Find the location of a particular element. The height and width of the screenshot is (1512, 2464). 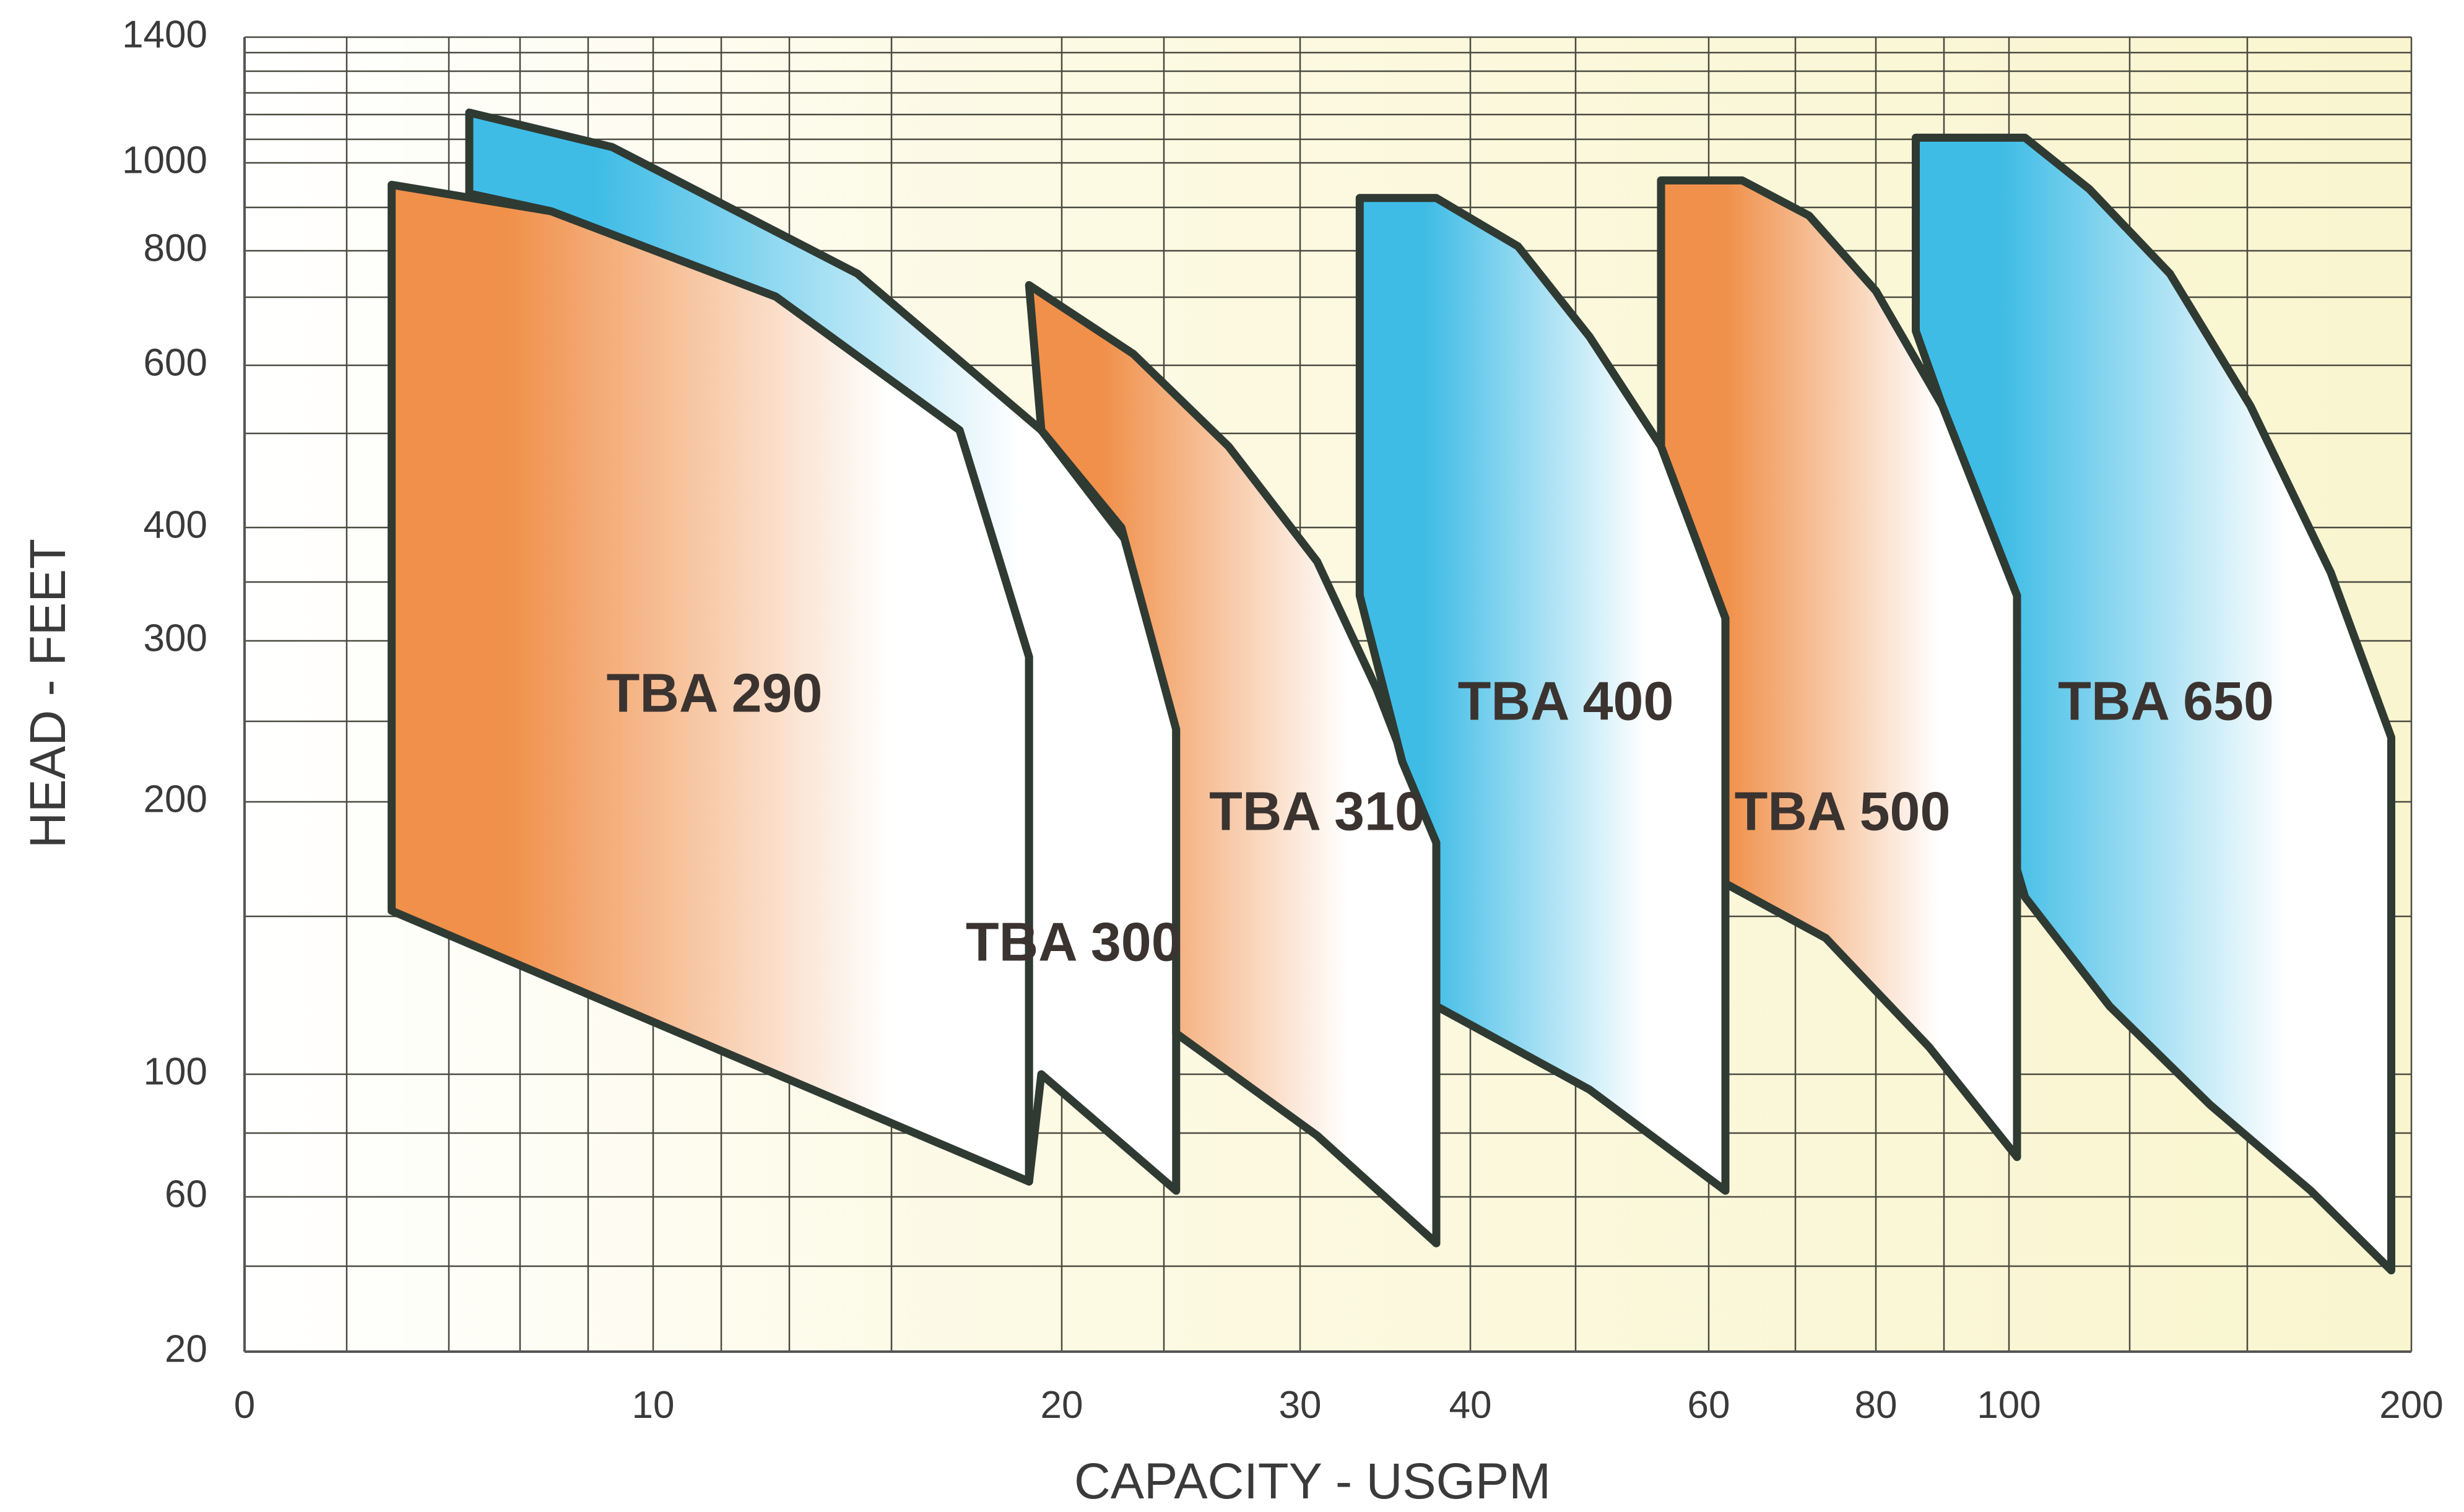

x-tick-label: 60 is located at coordinates (1709, 1405).